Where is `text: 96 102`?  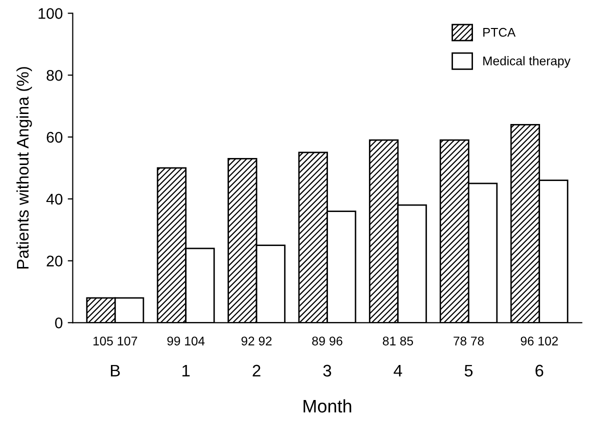 text: 96 102 is located at coordinates (539, 341).